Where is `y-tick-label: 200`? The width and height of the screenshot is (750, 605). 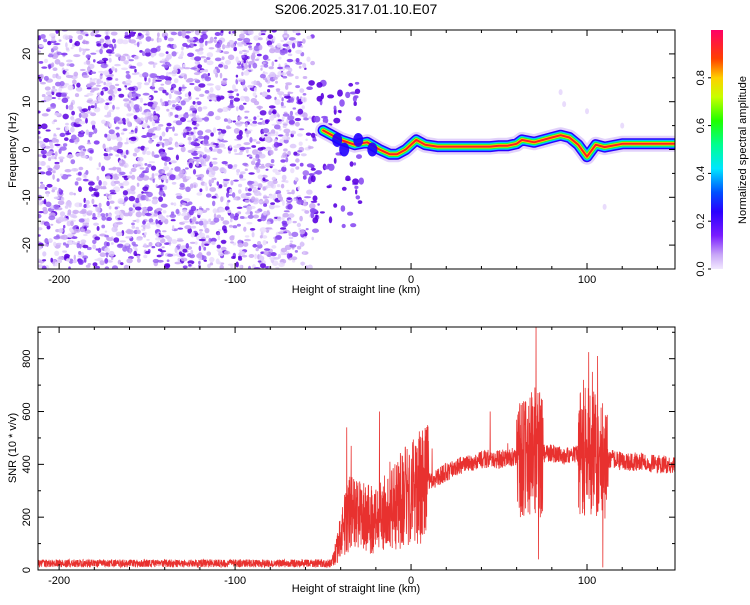
y-tick-label: 200 is located at coordinates (27, 517).